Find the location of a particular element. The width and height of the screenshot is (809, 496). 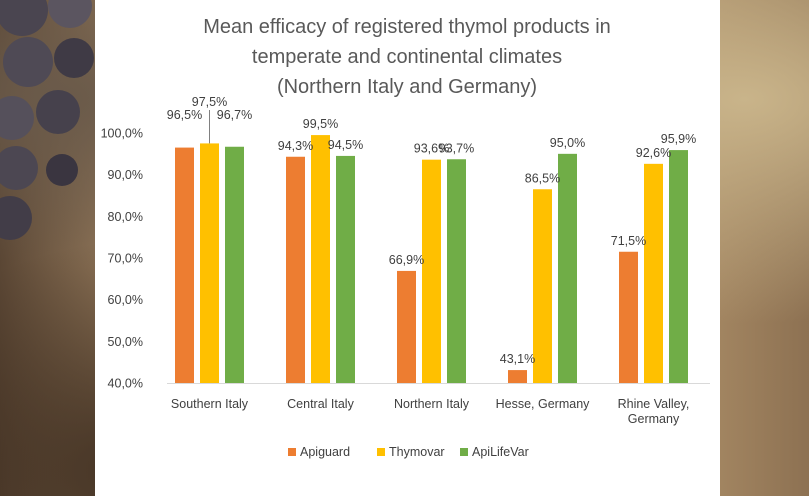

data-label: 94,5% is located at coordinates (345, 145).